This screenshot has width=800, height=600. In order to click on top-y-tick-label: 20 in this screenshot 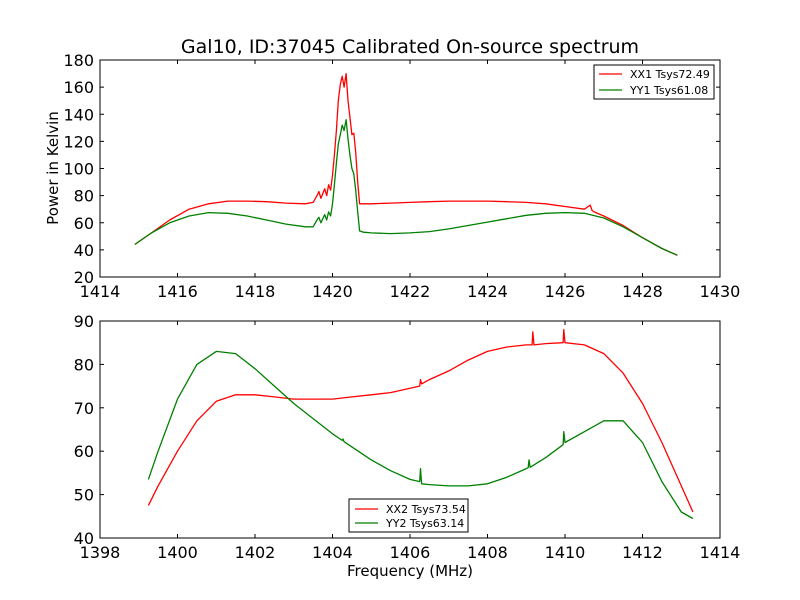, I will do `click(84, 277)`.